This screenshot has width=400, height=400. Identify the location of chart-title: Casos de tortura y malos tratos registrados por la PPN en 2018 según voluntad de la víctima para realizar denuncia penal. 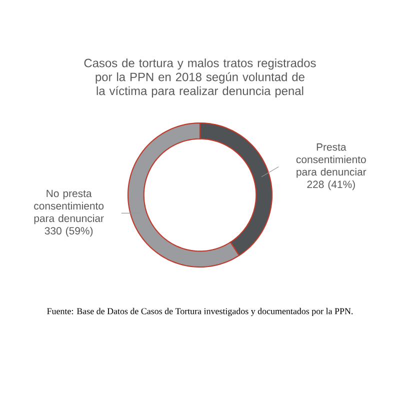
(200, 78).